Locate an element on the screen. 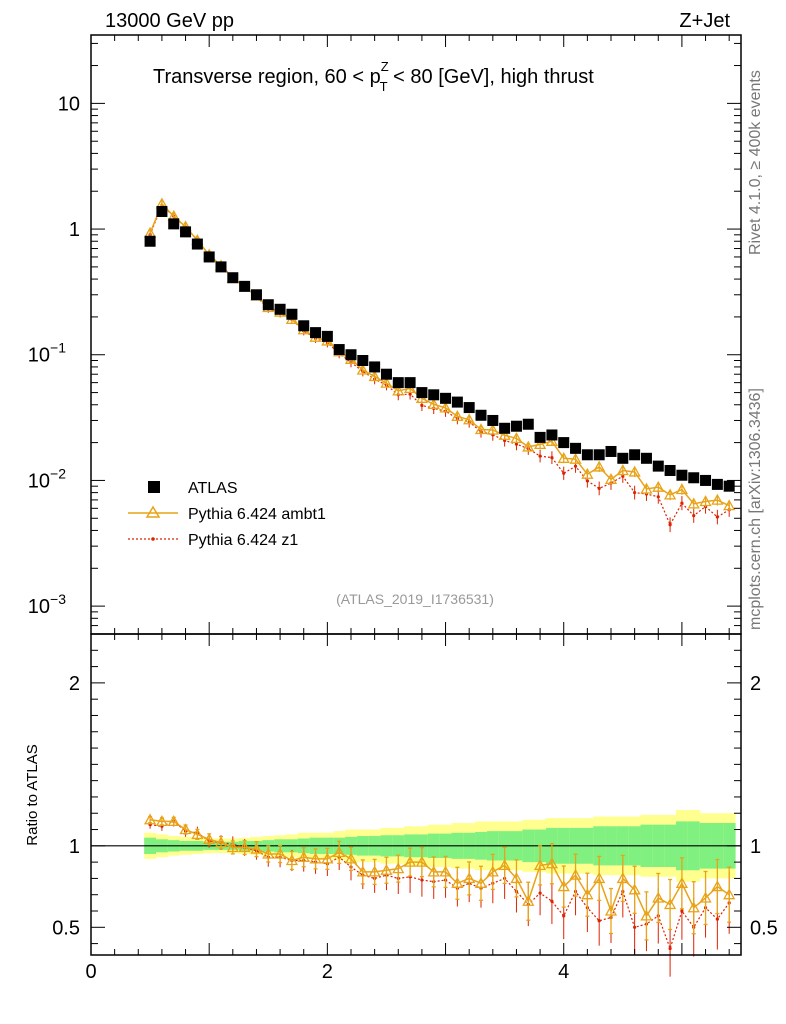 This screenshot has height=1024, width=786. legend: ATLAS Pythia 6.424 ambt1 Pythia 6.424 z1 is located at coordinates (227, 514).